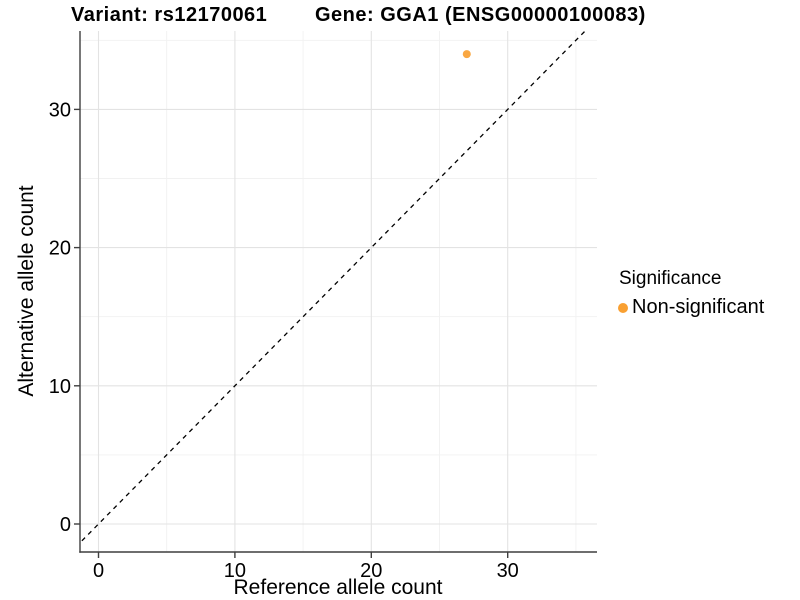 The image size is (800, 600). I want to click on y-tick-label: 0, so click(65, 525).